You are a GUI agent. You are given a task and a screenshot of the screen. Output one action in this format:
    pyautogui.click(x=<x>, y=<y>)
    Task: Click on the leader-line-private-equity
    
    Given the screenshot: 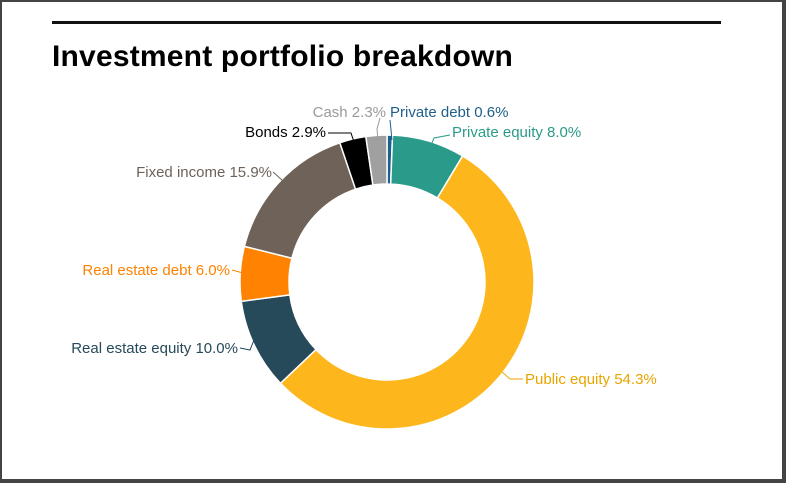 What is the action you would take?
    pyautogui.click(x=440, y=141)
    